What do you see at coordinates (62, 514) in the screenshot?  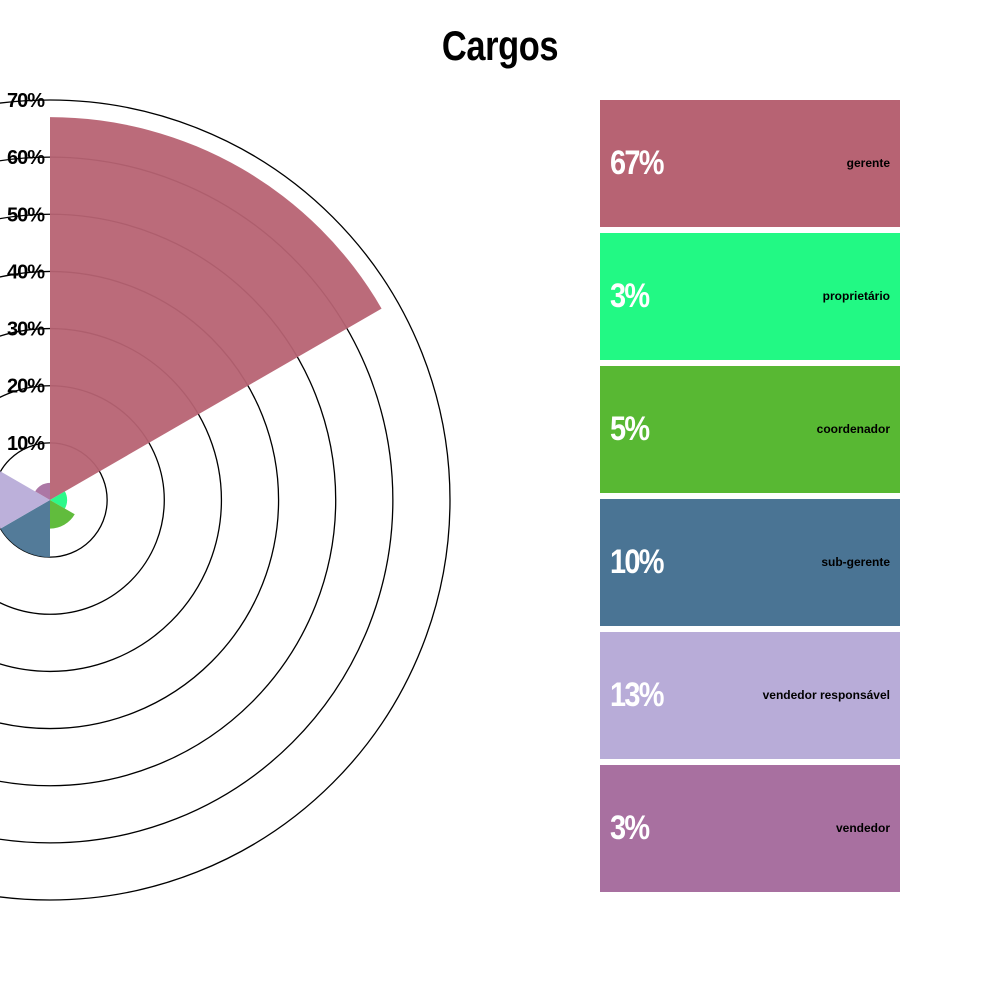 I see `slice-coordenador` at bounding box center [62, 514].